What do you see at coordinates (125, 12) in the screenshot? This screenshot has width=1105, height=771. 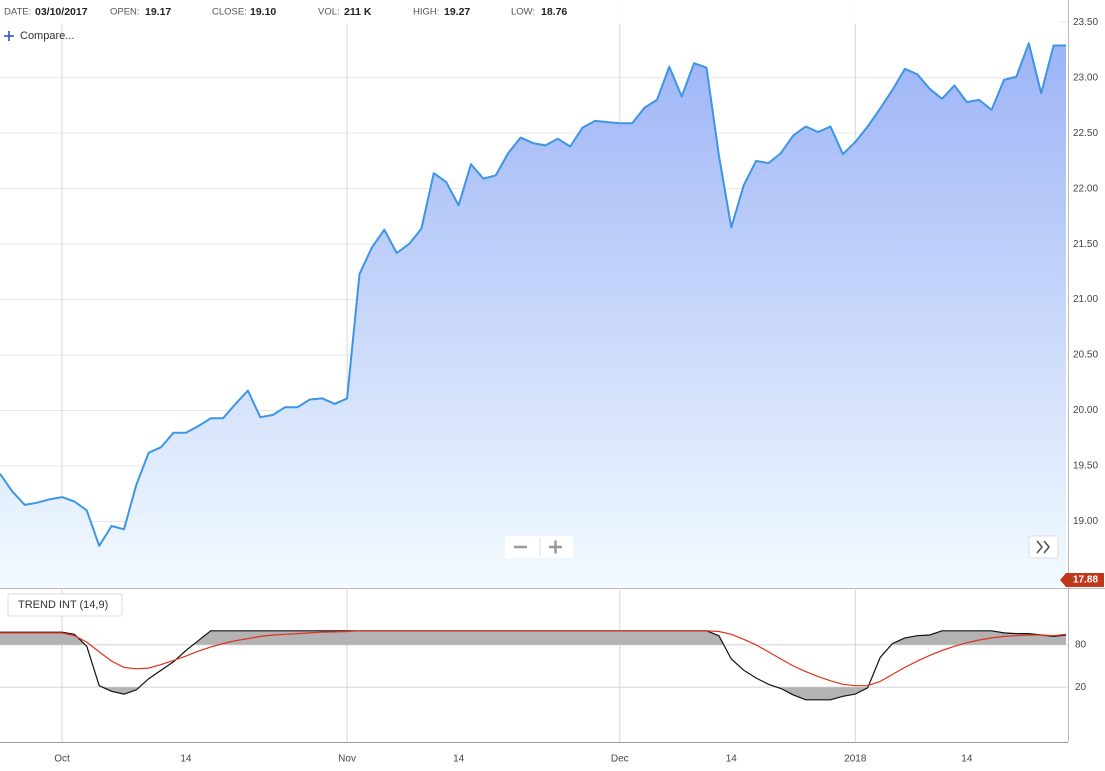 I see `header-label: OPEN:` at bounding box center [125, 12].